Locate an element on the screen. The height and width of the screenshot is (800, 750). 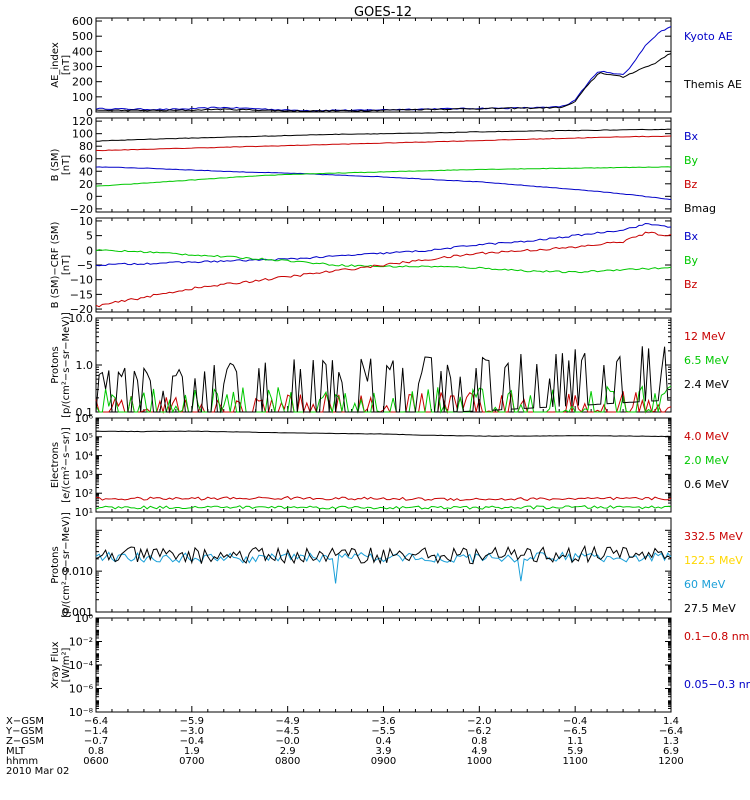
legend-label: 332.5 MeV is located at coordinates (713, 536).